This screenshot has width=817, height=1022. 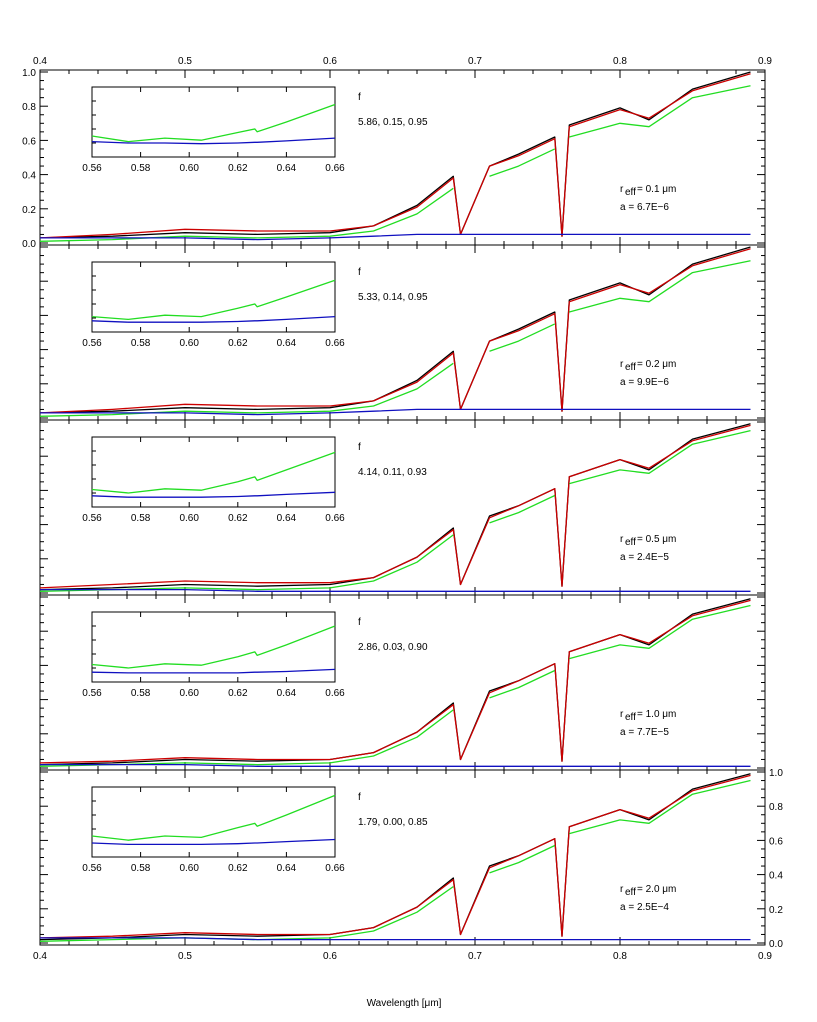 I want to click on x-tick-label-bottom: 0.9, so click(x=765, y=956).